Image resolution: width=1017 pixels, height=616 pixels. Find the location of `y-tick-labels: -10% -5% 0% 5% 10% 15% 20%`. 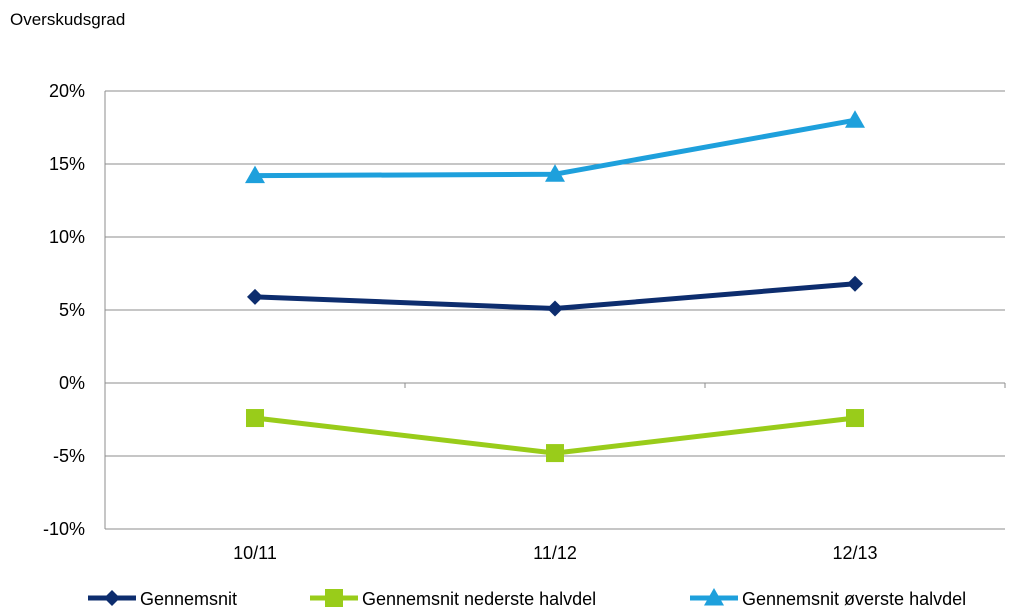

y-tick-labels: -10% -5% 0% 5% 10% 15% 20% is located at coordinates (64, 310).